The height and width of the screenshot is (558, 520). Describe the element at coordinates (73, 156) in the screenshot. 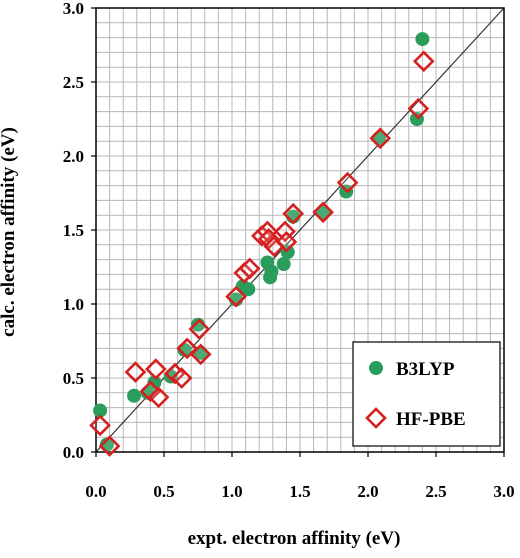

I see `y-tick-label: 2.0` at that location.